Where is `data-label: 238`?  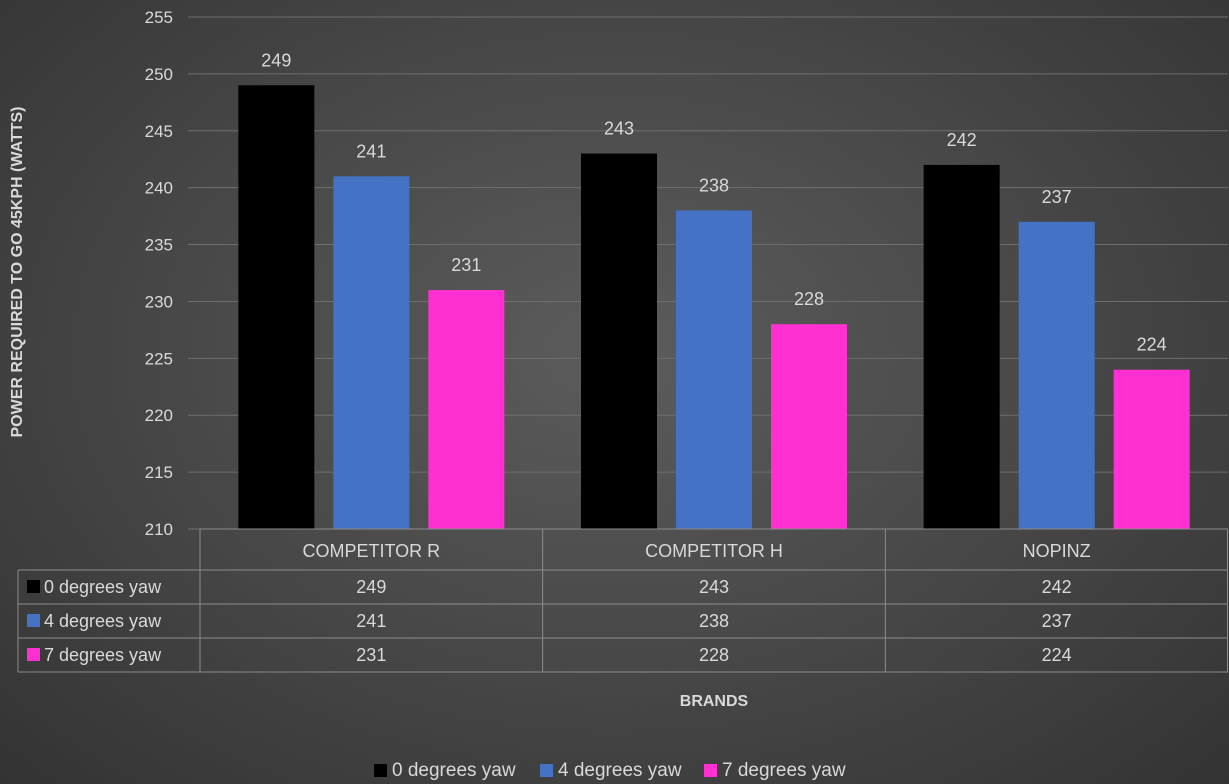
data-label: 238 is located at coordinates (714, 185).